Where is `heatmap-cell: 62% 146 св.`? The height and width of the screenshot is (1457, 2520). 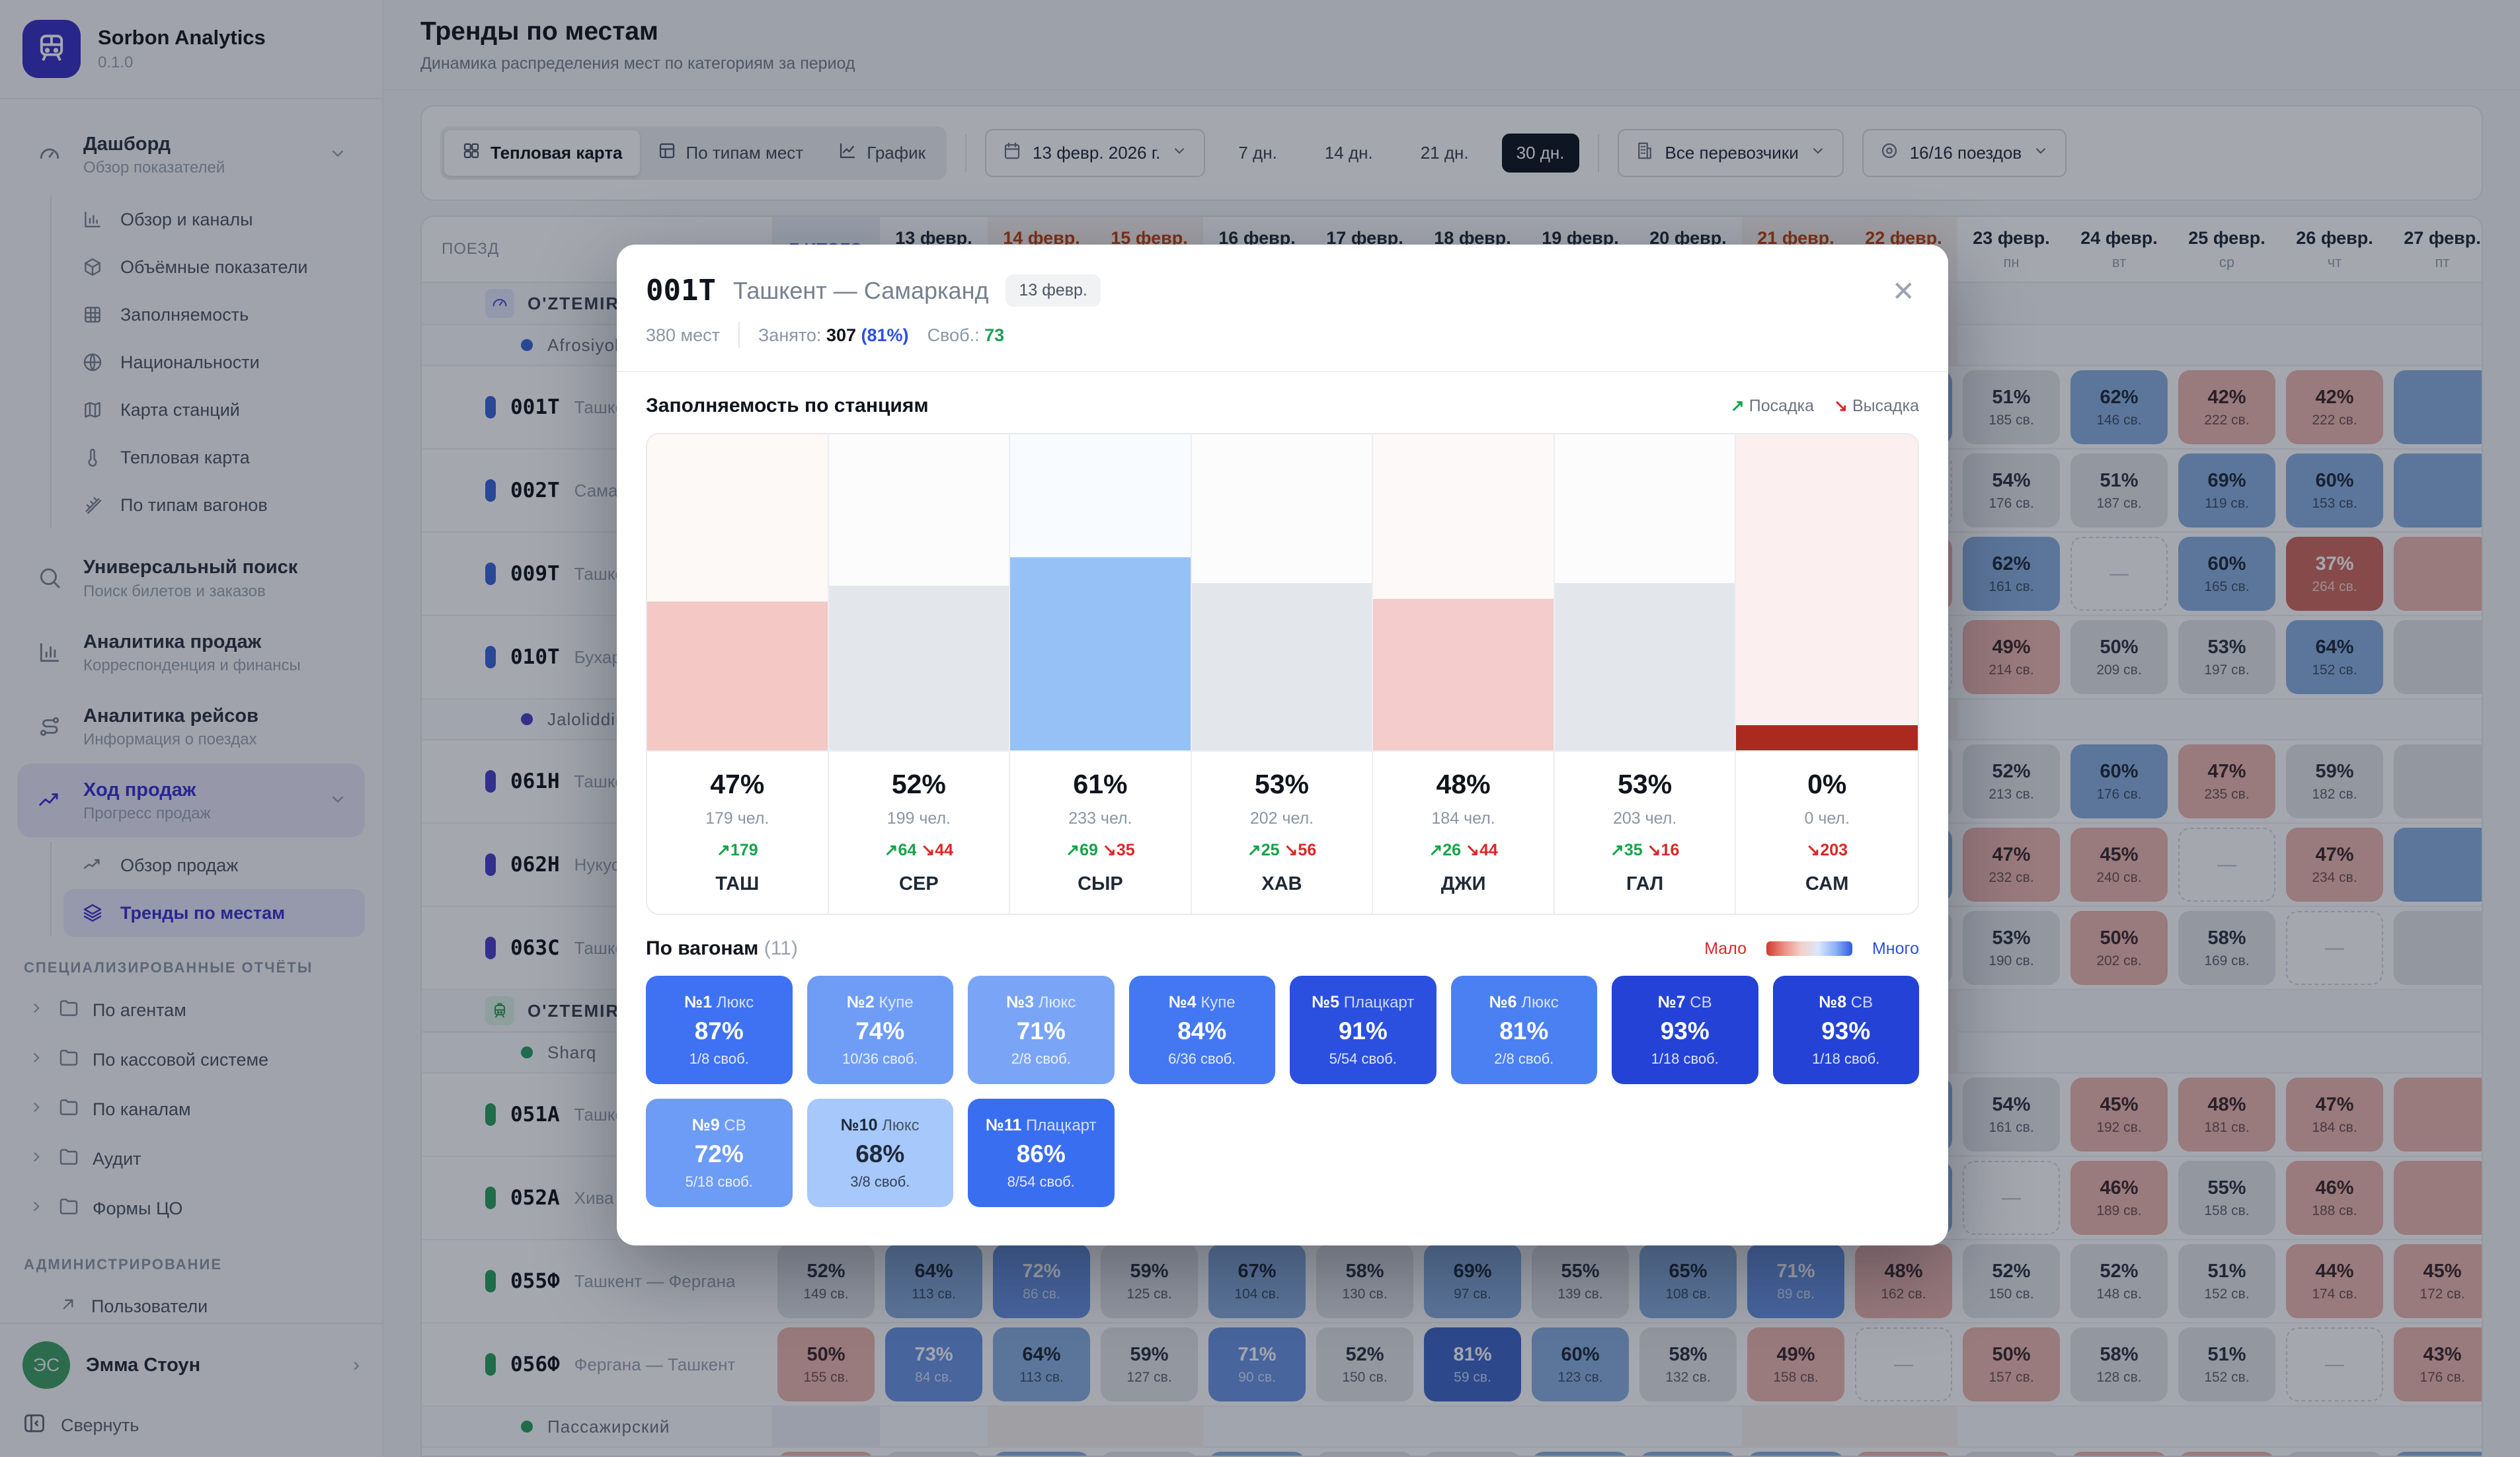
heatmap-cell: 62% 146 св. is located at coordinates (2119, 407).